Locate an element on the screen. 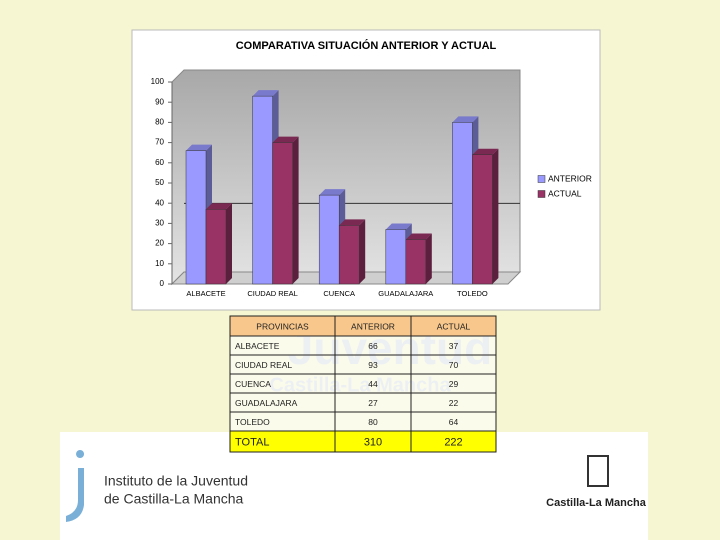 This screenshot has height=540, width=720. table-cell-text: 80 is located at coordinates (373, 422).